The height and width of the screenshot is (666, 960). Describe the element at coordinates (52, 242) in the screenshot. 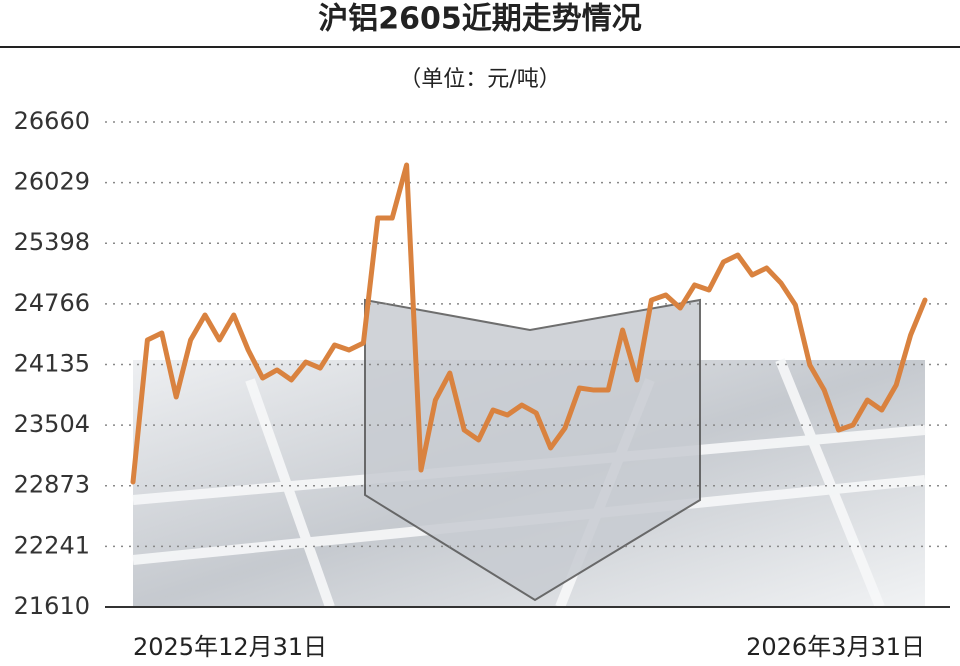

I see `y-tick-label: 25398` at that location.